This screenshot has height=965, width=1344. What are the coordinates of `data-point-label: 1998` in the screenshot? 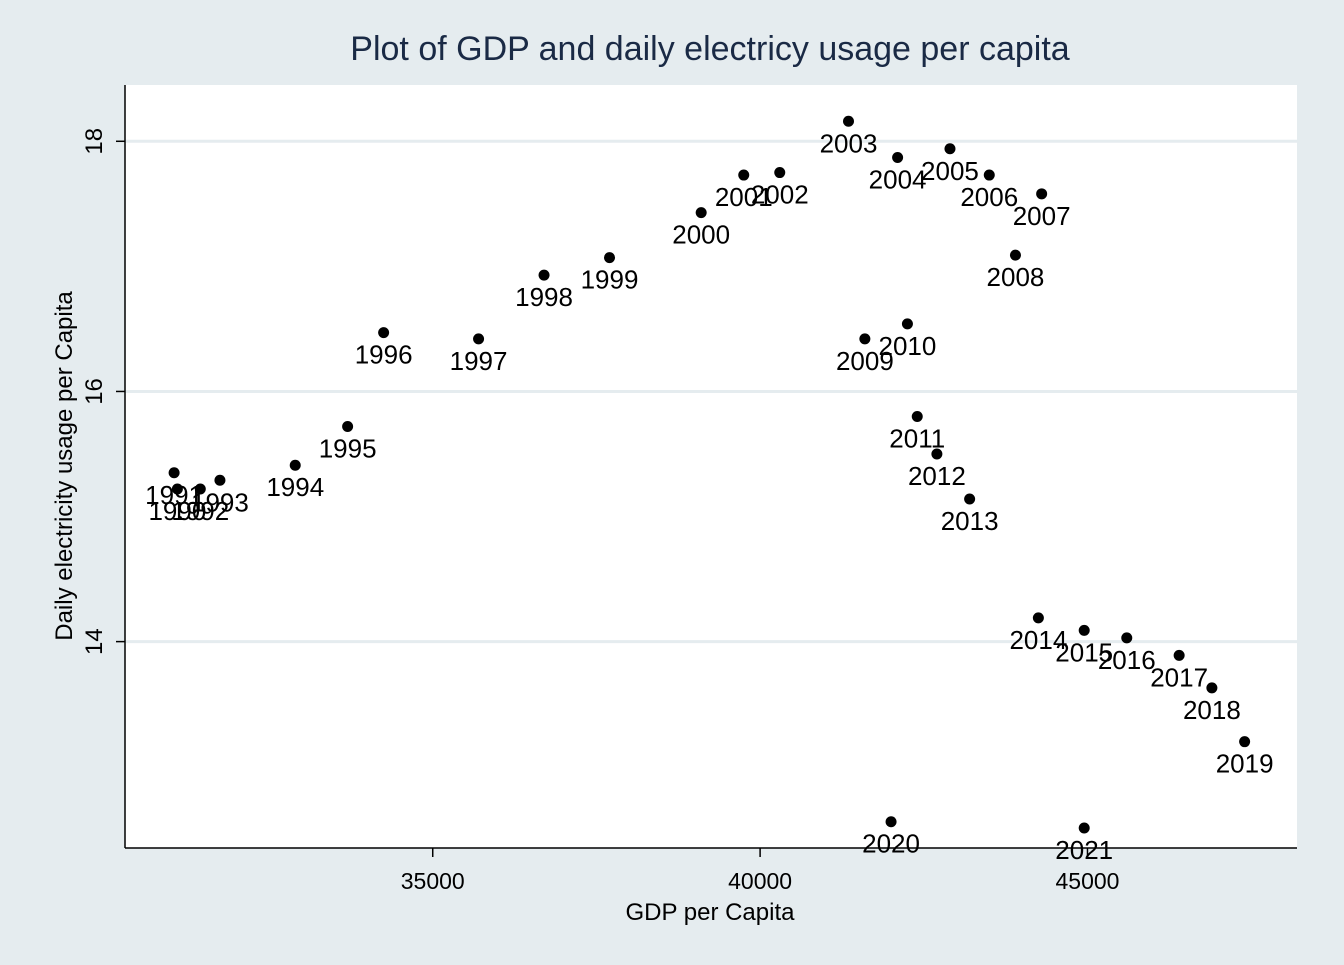 It's located at (544, 297).